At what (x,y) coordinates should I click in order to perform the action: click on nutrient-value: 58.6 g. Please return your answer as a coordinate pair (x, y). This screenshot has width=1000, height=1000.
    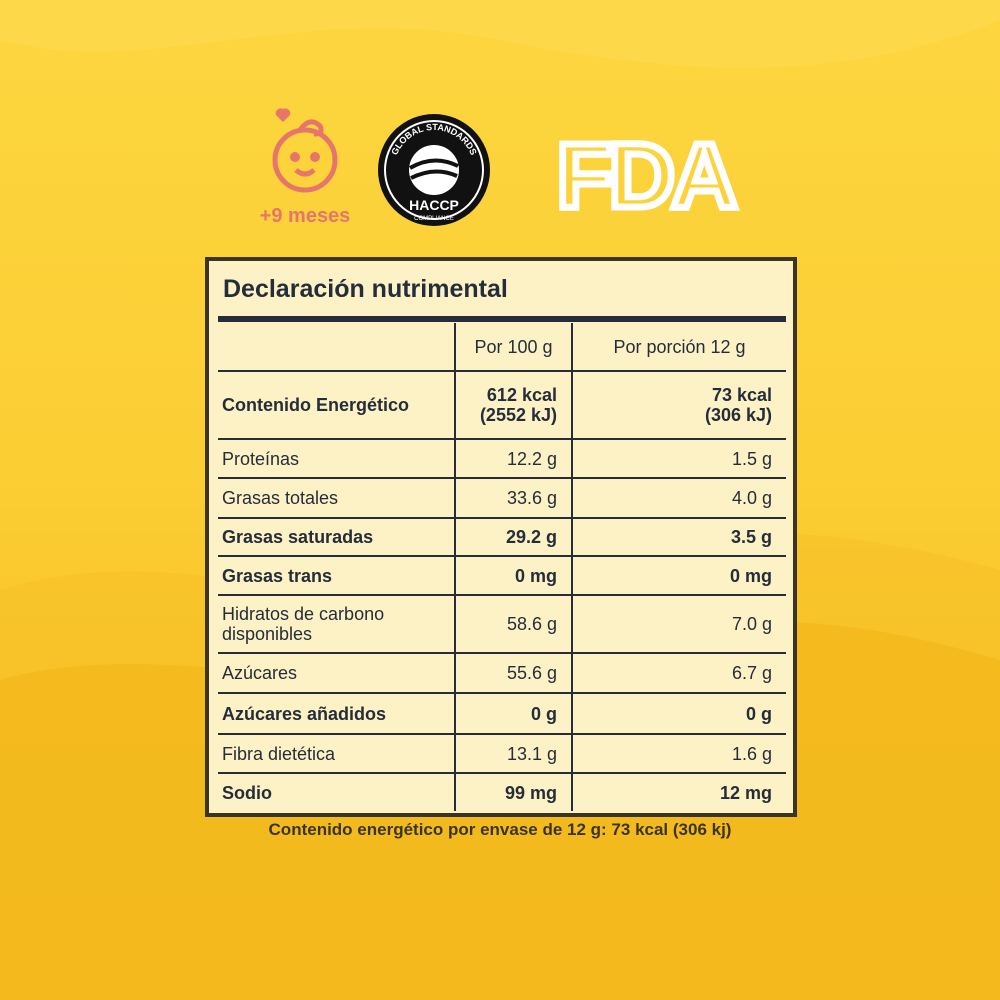
    Looking at the image, I should click on (513, 624).